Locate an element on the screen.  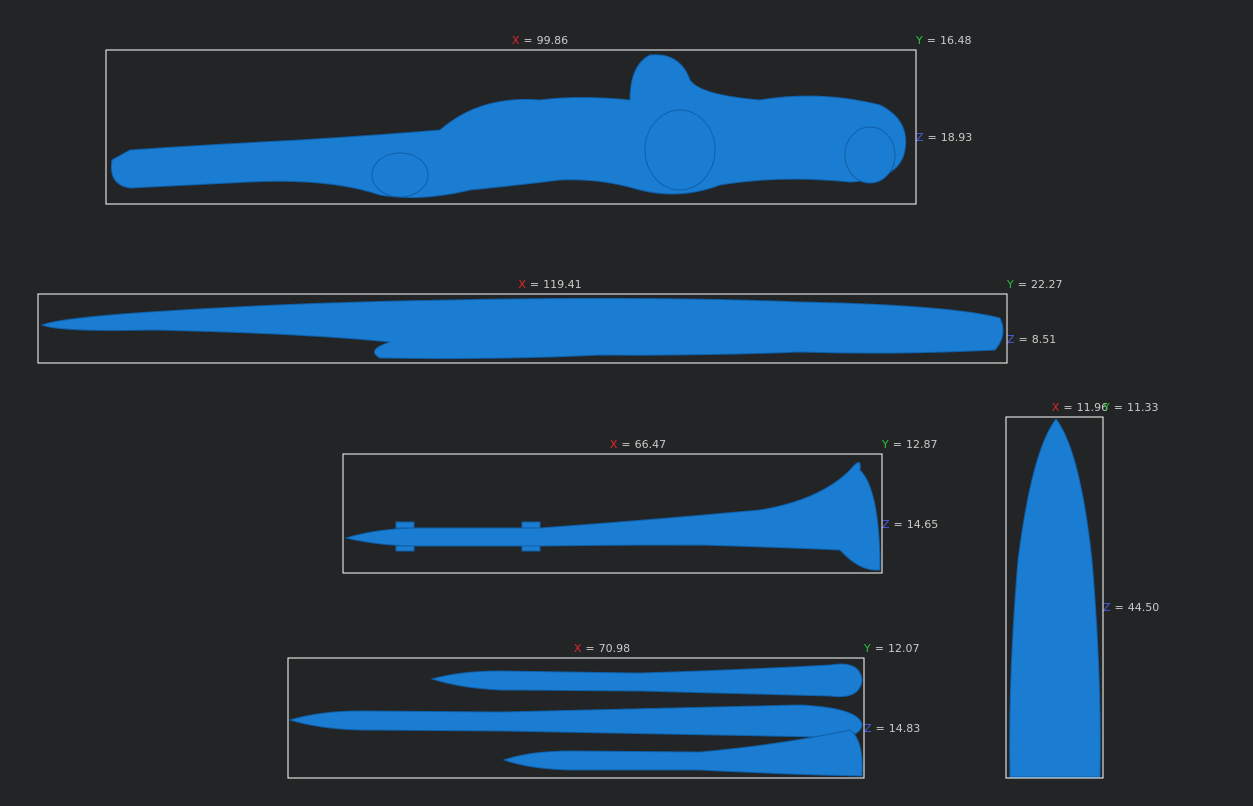
model-missile-group is located at coordinates (575, 720).